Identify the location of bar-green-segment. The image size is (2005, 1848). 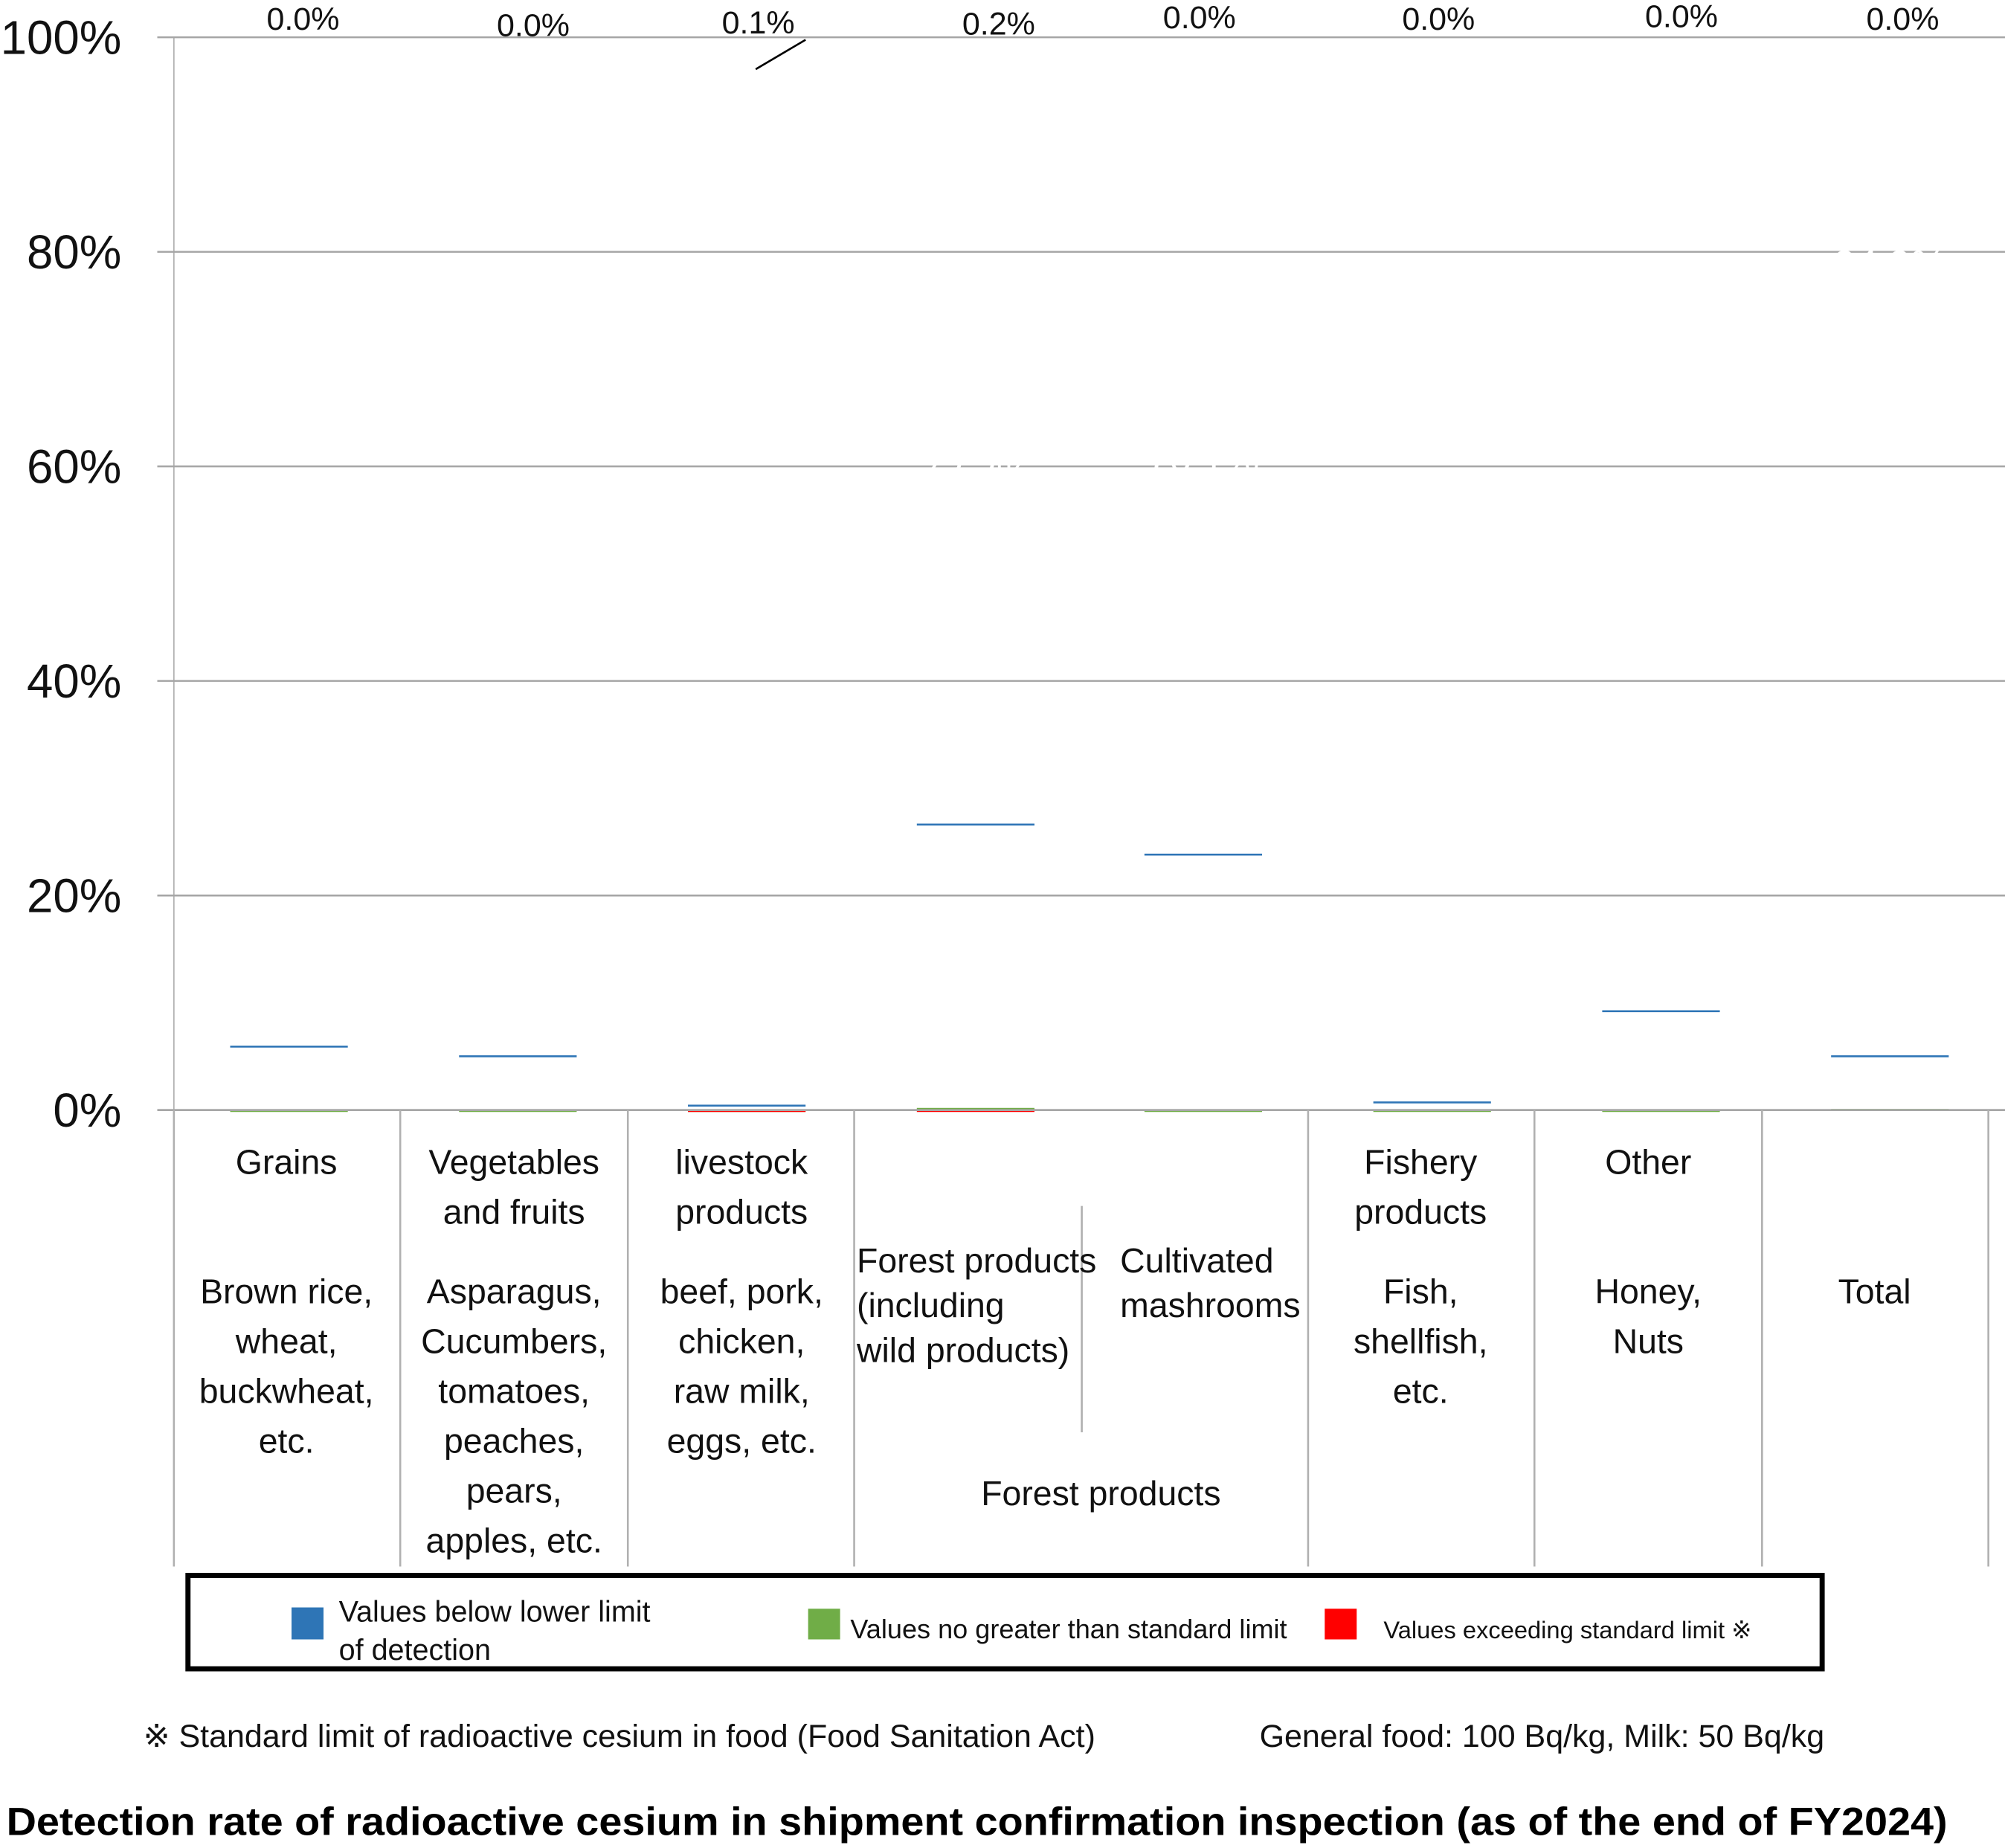
(975, 1108).